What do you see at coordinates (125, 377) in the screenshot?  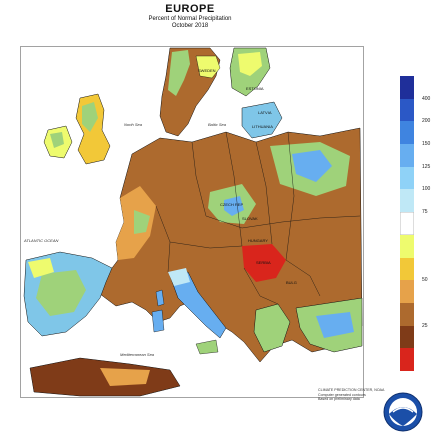 I see `region-north-africa-light` at bounding box center [125, 377].